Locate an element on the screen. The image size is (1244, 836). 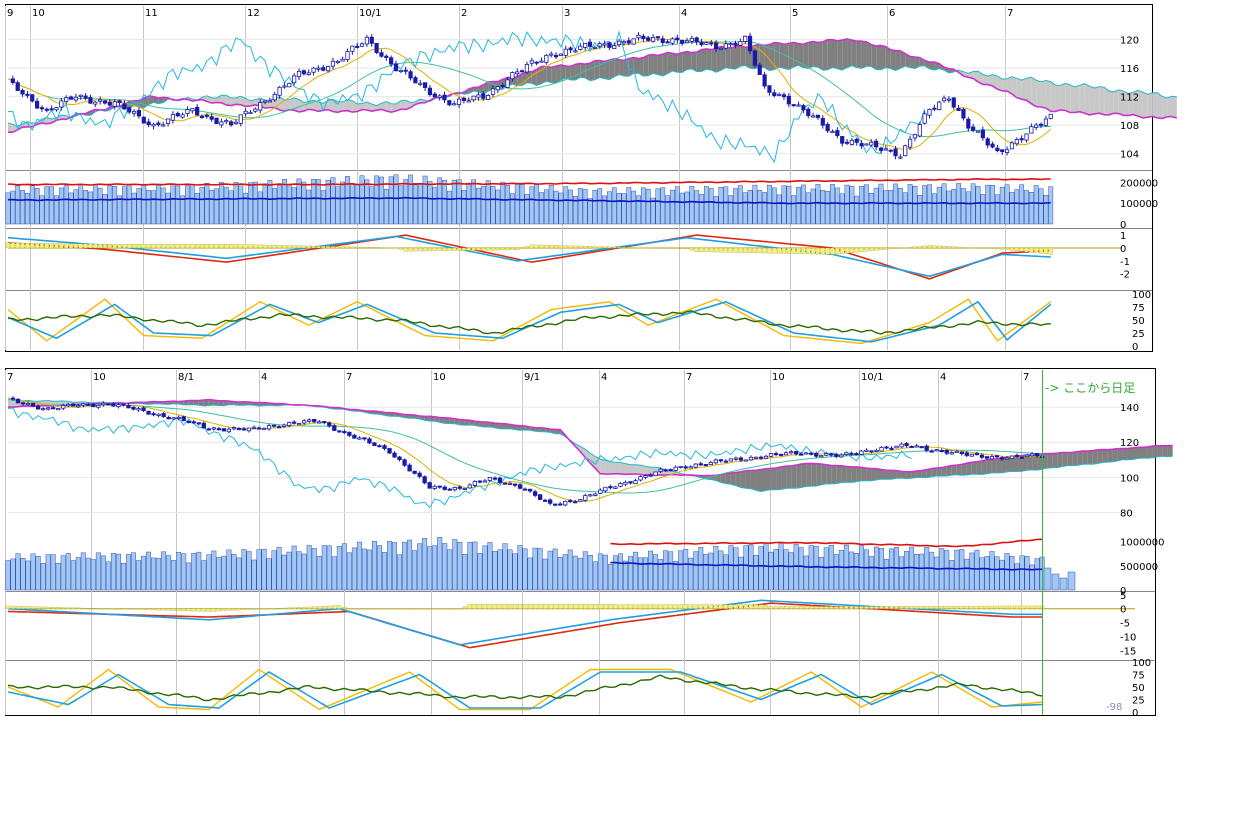
l-x-label: 10 is located at coordinates (99, 377).